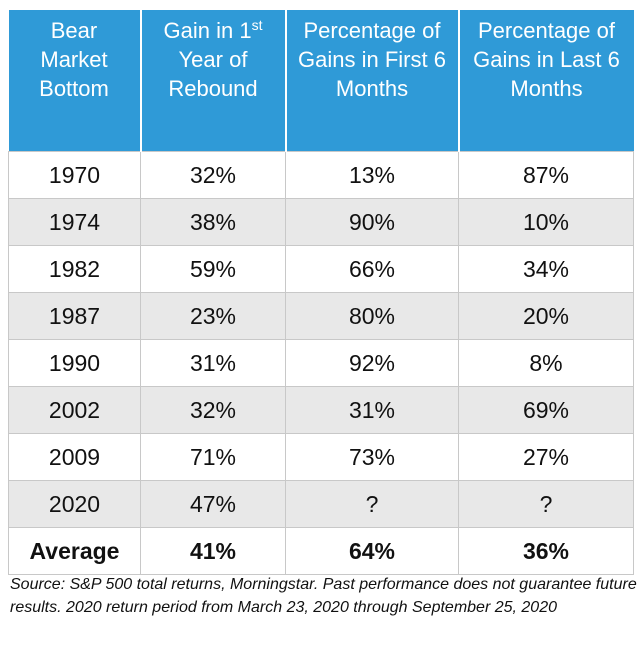  What do you see at coordinates (213, 269) in the screenshot?
I see `table-cell: 59%` at bounding box center [213, 269].